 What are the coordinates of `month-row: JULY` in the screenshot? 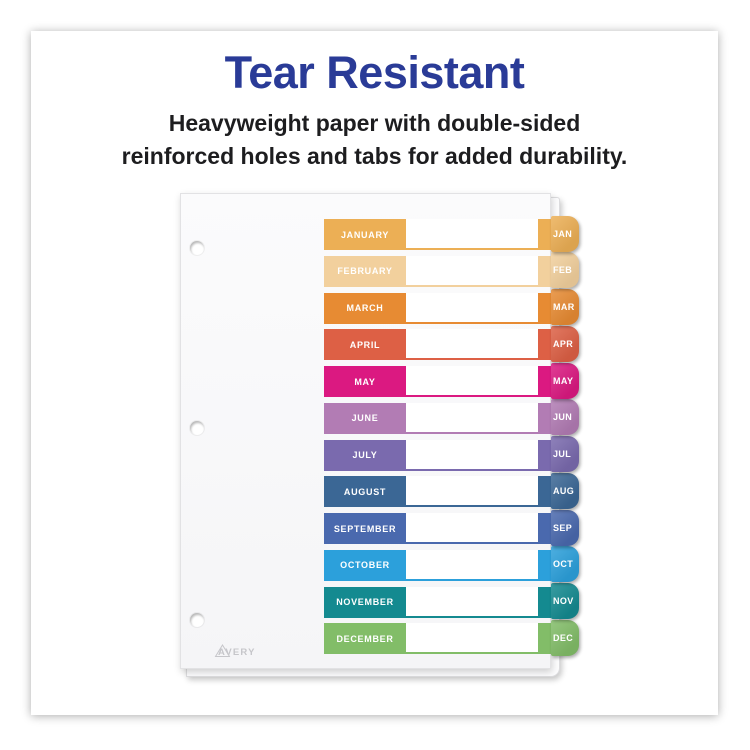 It's located at (437, 455).